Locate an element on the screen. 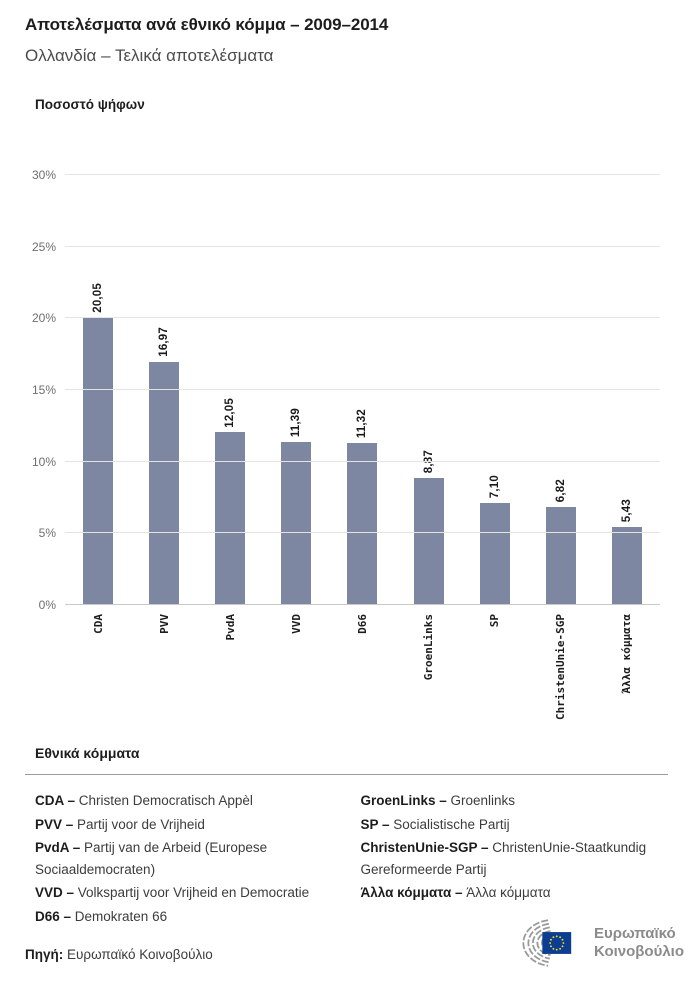 Image resolution: width=700 pixels, height=982 pixels. legend-divider is located at coordinates (346, 774).